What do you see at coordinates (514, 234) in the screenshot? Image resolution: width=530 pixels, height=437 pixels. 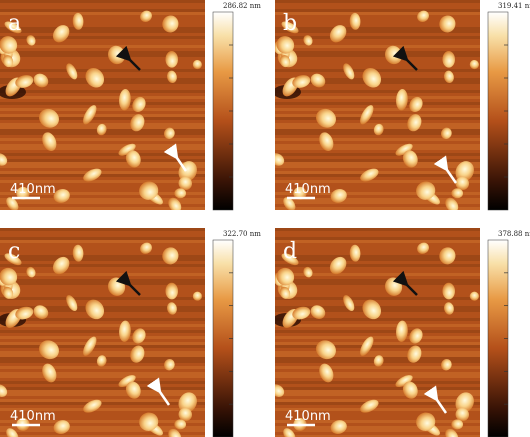 I see `colorbar-max: 378.88 nm` at bounding box center [514, 234].